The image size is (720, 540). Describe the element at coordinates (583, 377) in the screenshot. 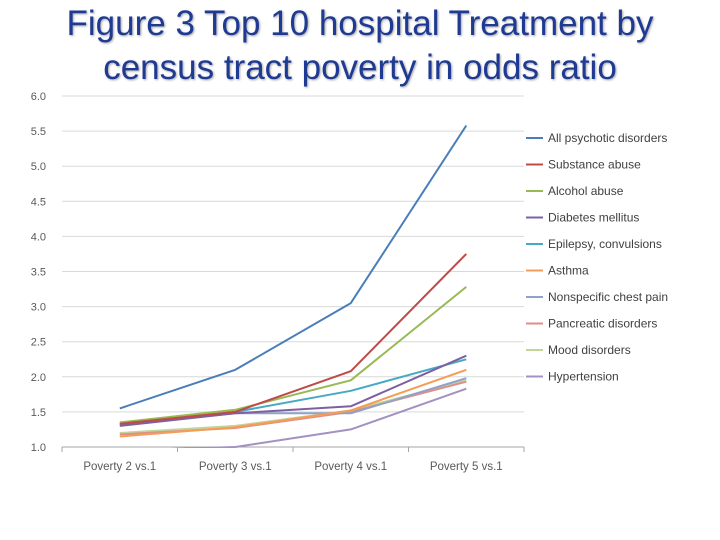

I see `legend-label: Hypertension` at that location.